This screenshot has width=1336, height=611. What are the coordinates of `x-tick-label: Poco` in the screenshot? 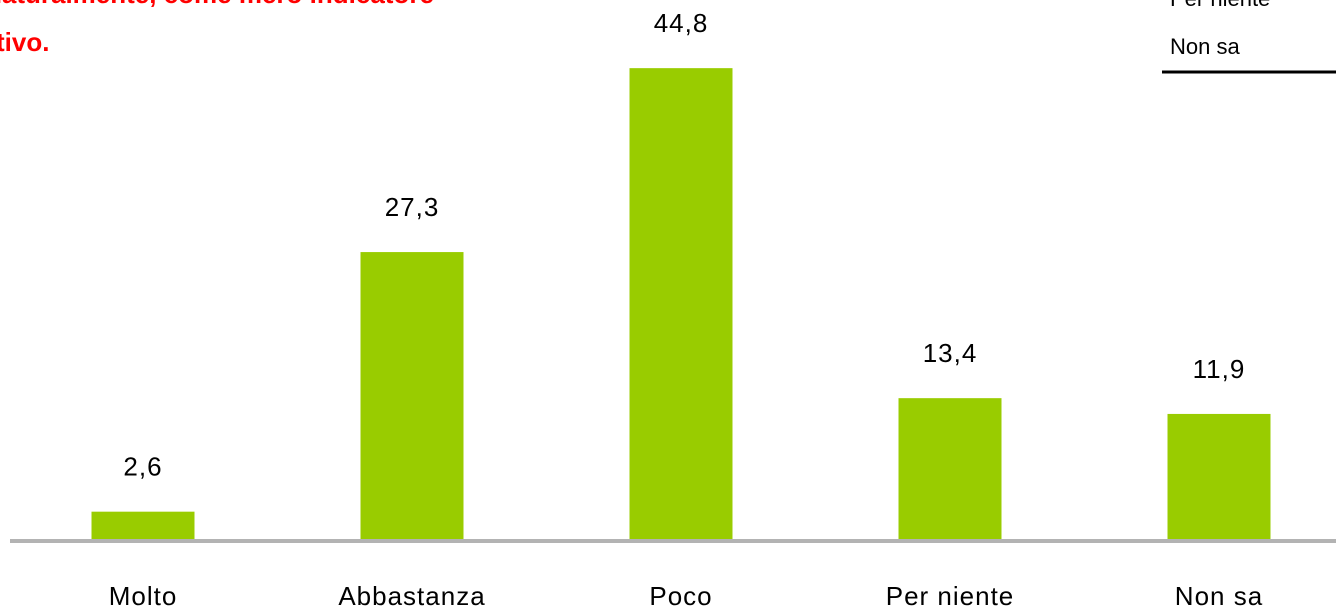 It's located at (680, 596).